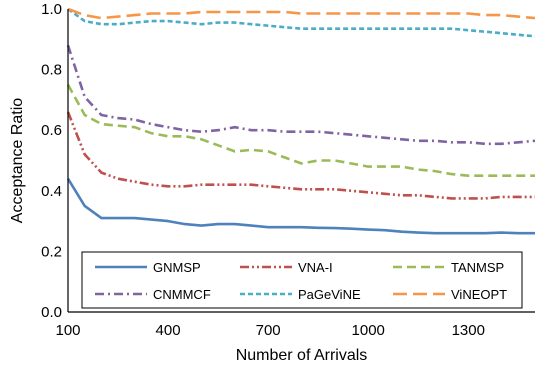  I want to click on legend-box, so click(302, 280).